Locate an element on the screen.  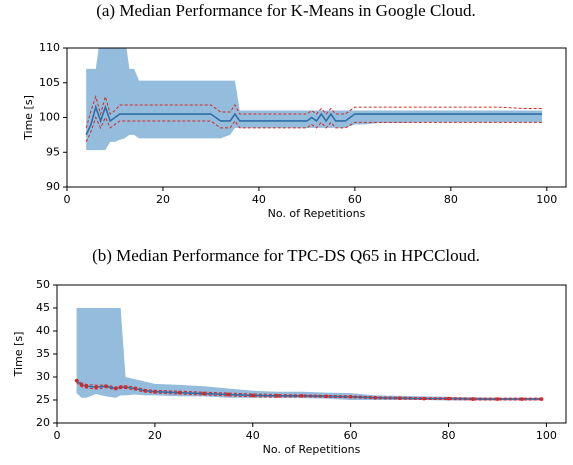
y-tick-label: 100 is located at coordinates (49, 117).